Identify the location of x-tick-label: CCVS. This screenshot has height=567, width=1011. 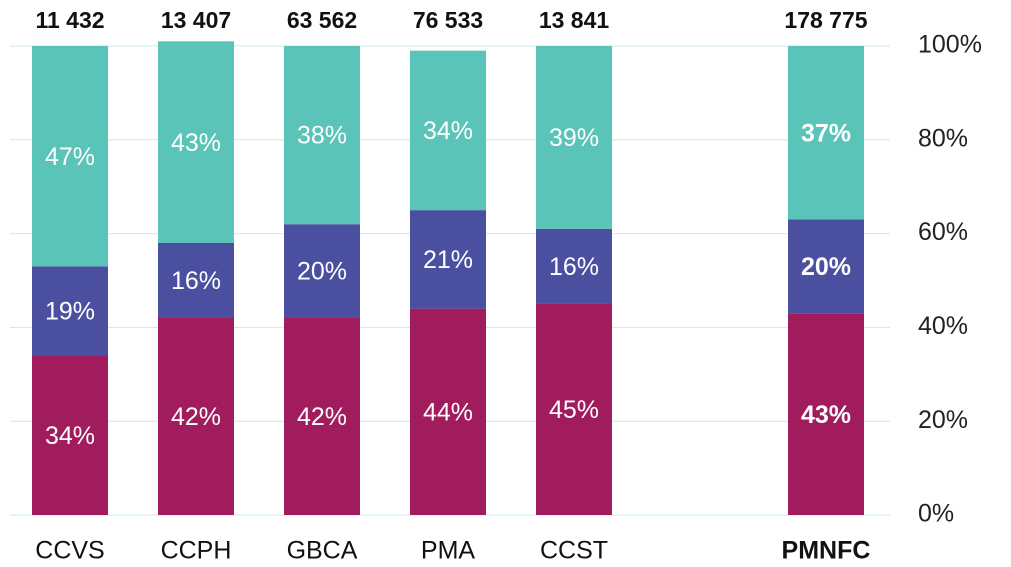
(69, 551).